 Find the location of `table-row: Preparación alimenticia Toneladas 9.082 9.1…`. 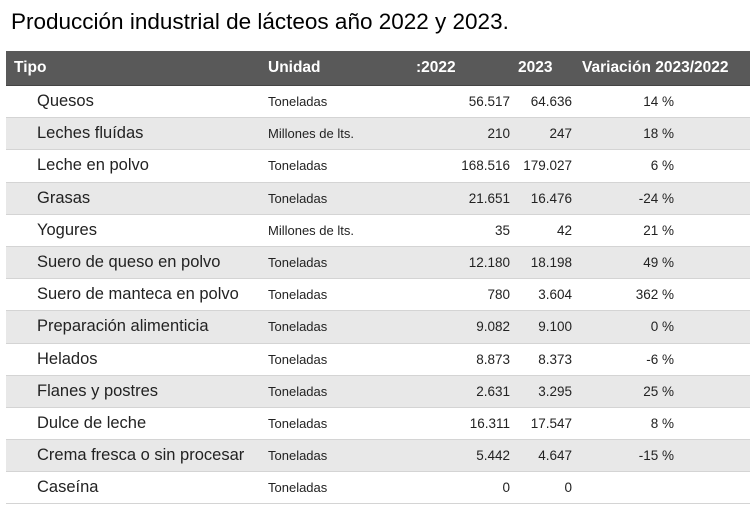

table-row: Preparación alimenticia Toneladas 9.082 9.1… is located at coordinates (378, 327).